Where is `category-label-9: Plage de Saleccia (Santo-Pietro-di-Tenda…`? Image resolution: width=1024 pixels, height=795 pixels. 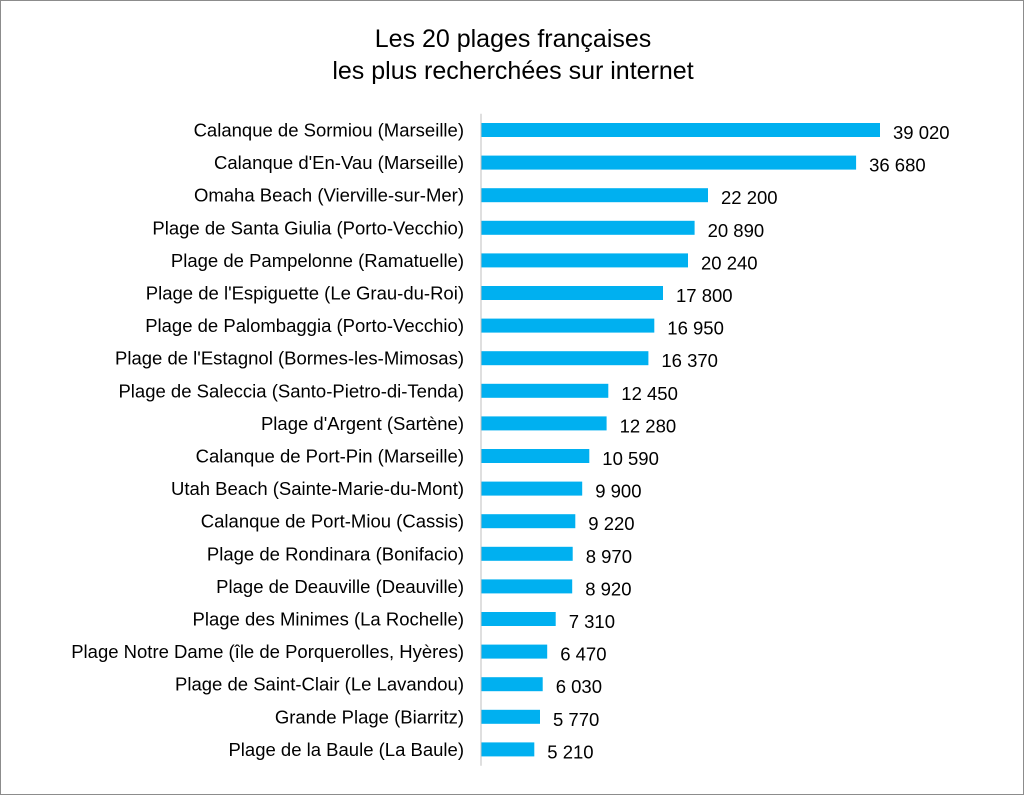 category-label-9: Plage de Saleccia (Santo-Pietro-di-Tenda… is located at coordinates (291, 390).